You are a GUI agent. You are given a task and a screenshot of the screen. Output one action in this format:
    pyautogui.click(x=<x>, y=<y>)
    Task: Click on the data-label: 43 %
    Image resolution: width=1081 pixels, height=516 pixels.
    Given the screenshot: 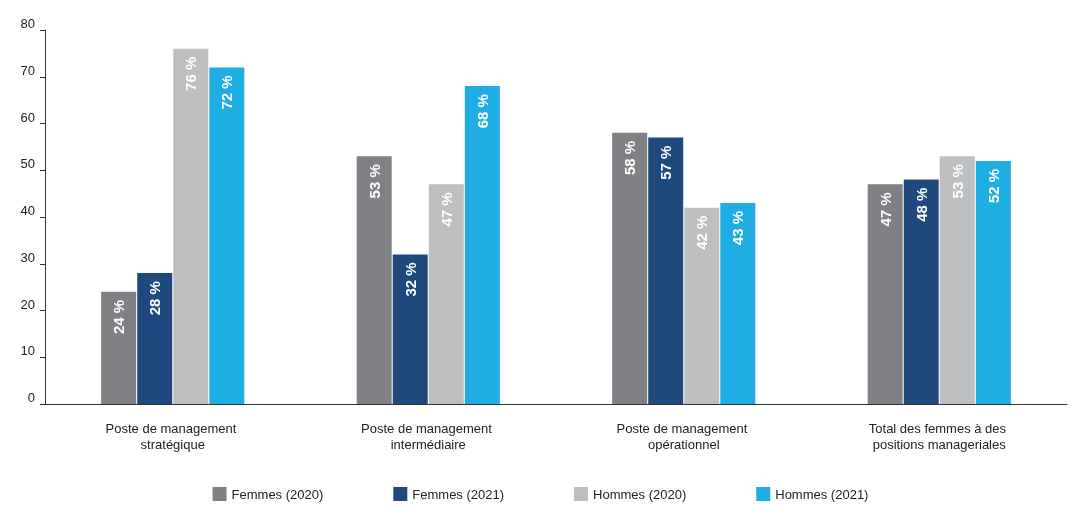 What is the action you would take?
    pyautogui.click(x=738, y=228)
    